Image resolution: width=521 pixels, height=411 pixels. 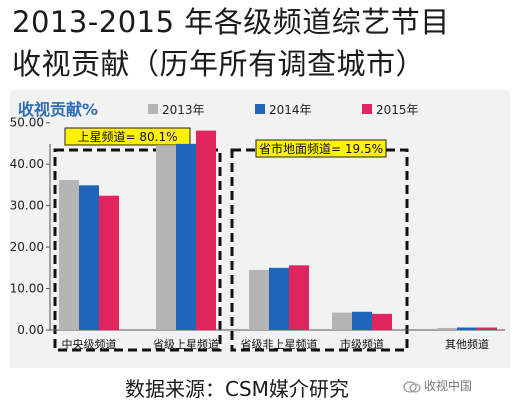 What do you see at coordinates (183, 110) in the screenshot?
I see `legend-label-0: 2013年` at bounding box center [183, 110].